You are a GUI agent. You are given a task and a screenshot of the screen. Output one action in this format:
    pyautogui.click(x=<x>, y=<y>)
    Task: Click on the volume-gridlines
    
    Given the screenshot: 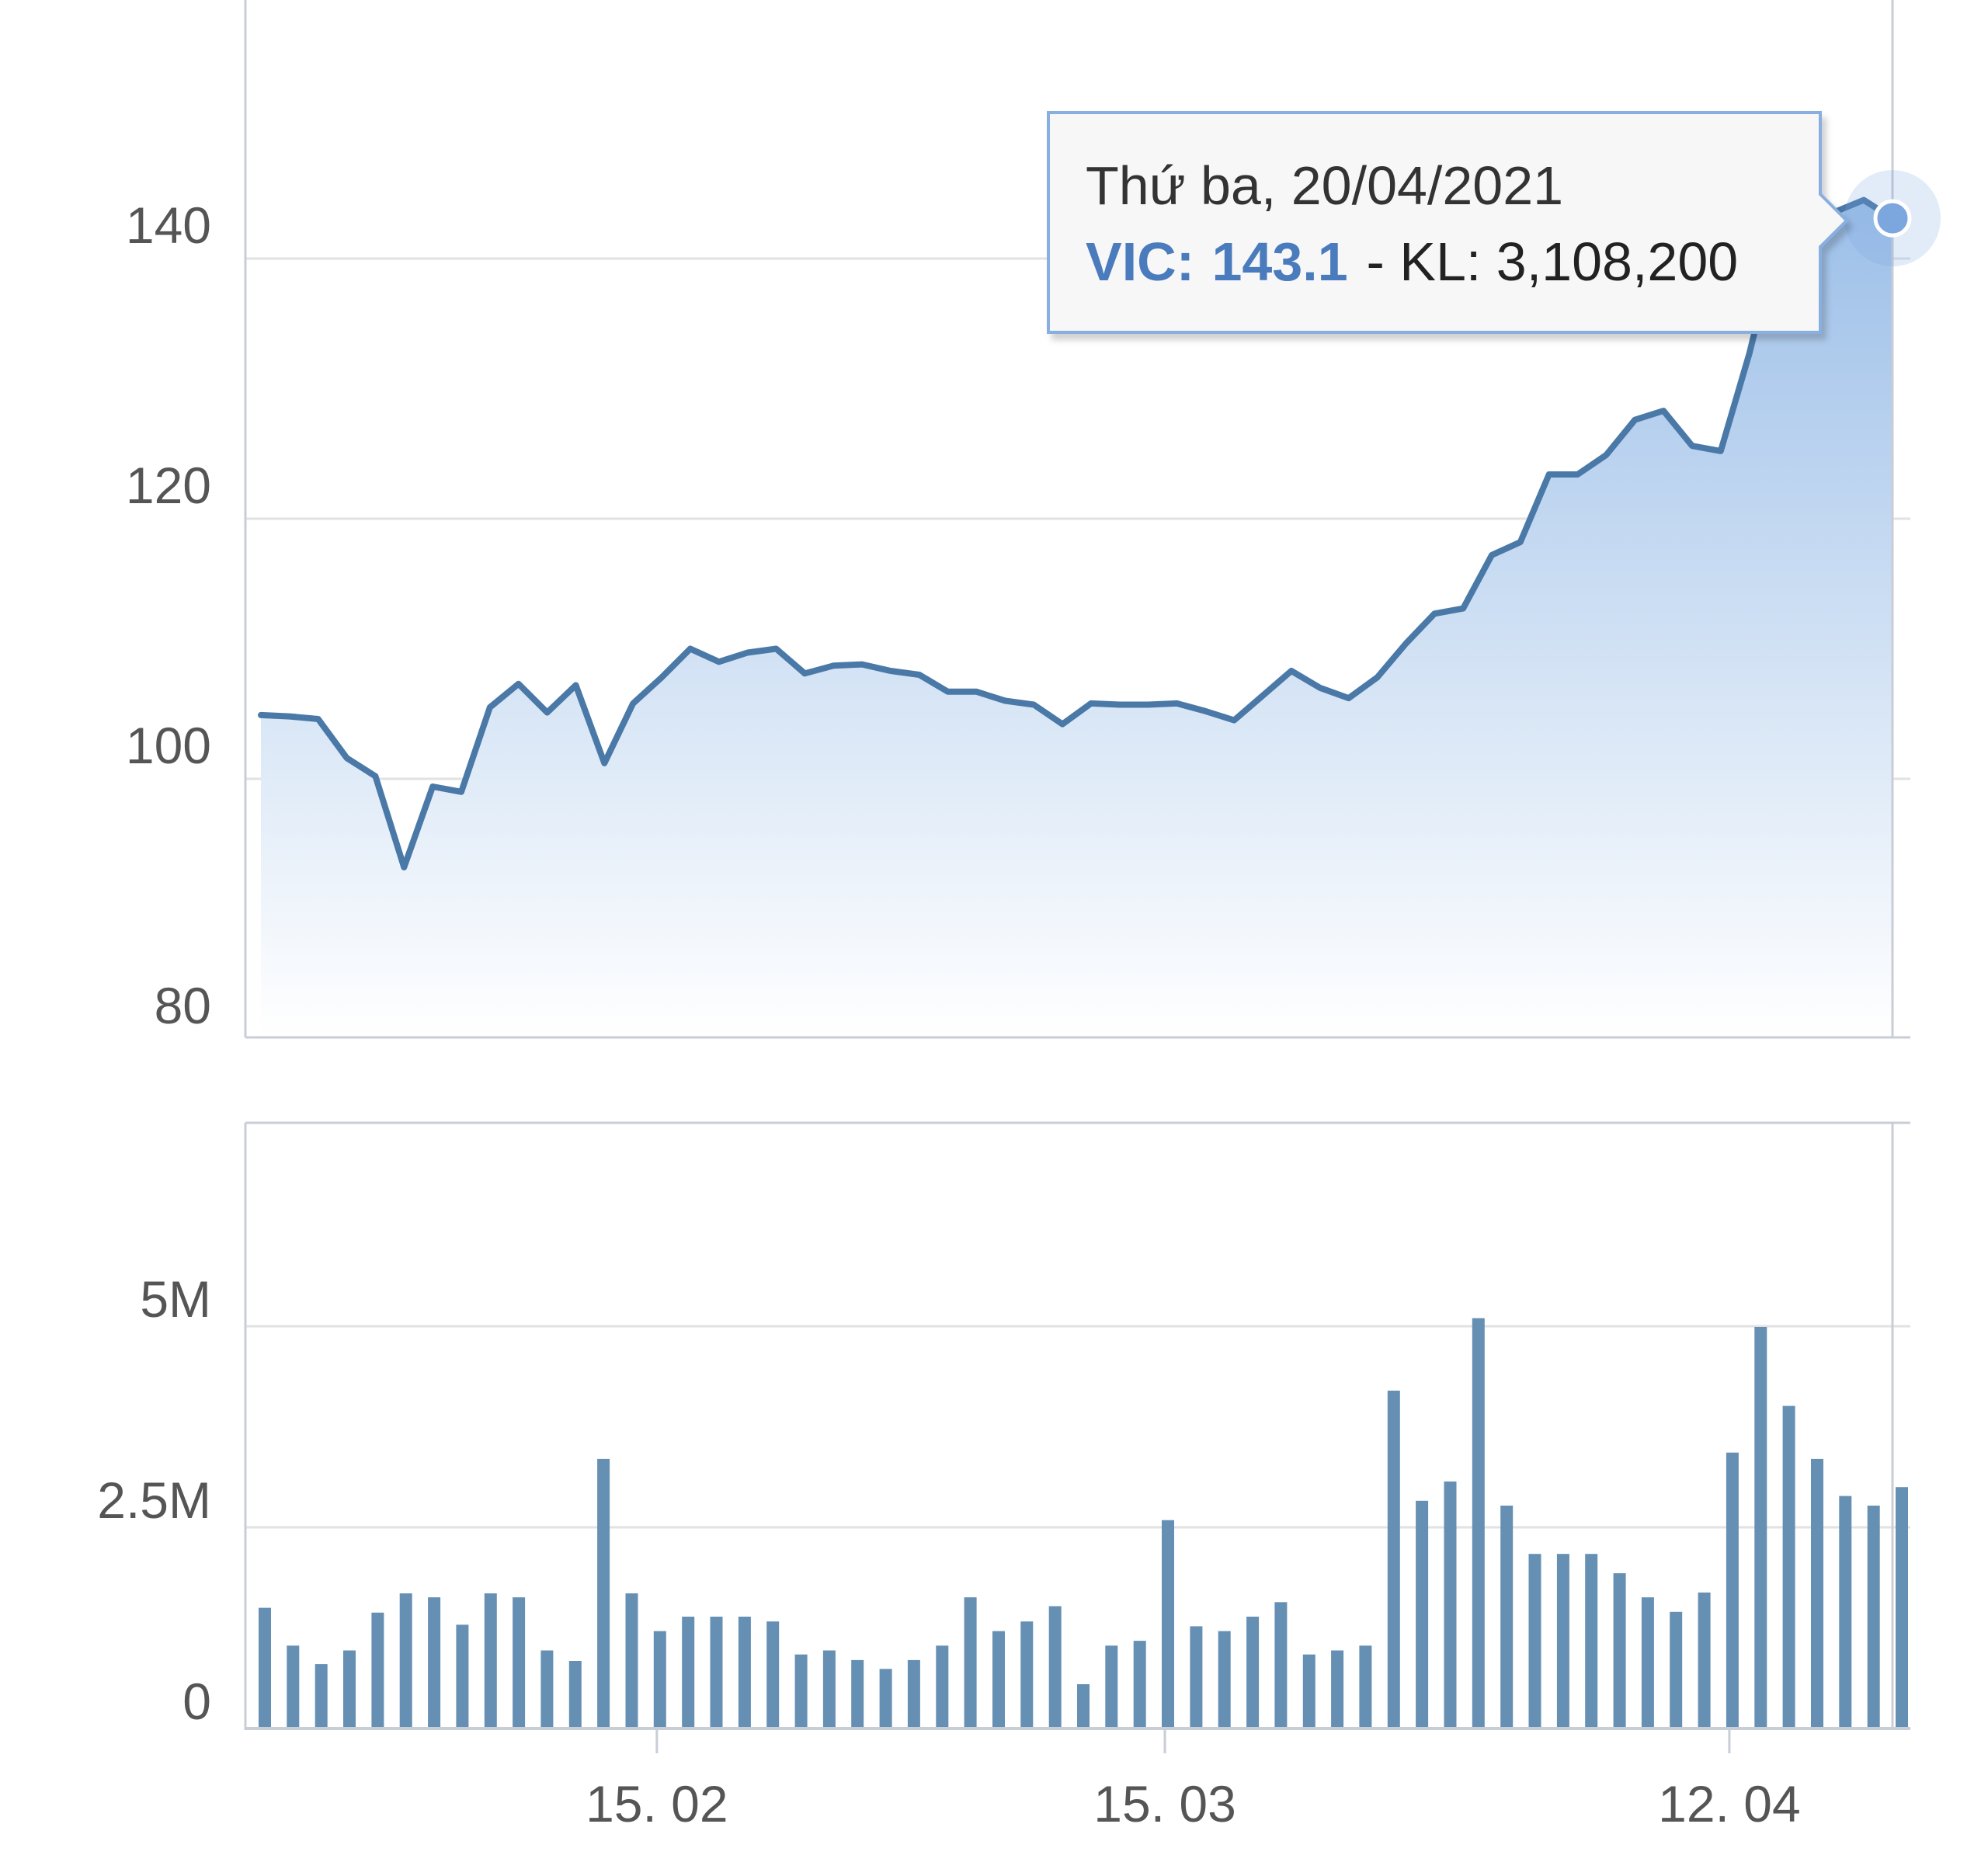 What is the action you would take?
    pyautogui.click(x=1077, y=1427)
    